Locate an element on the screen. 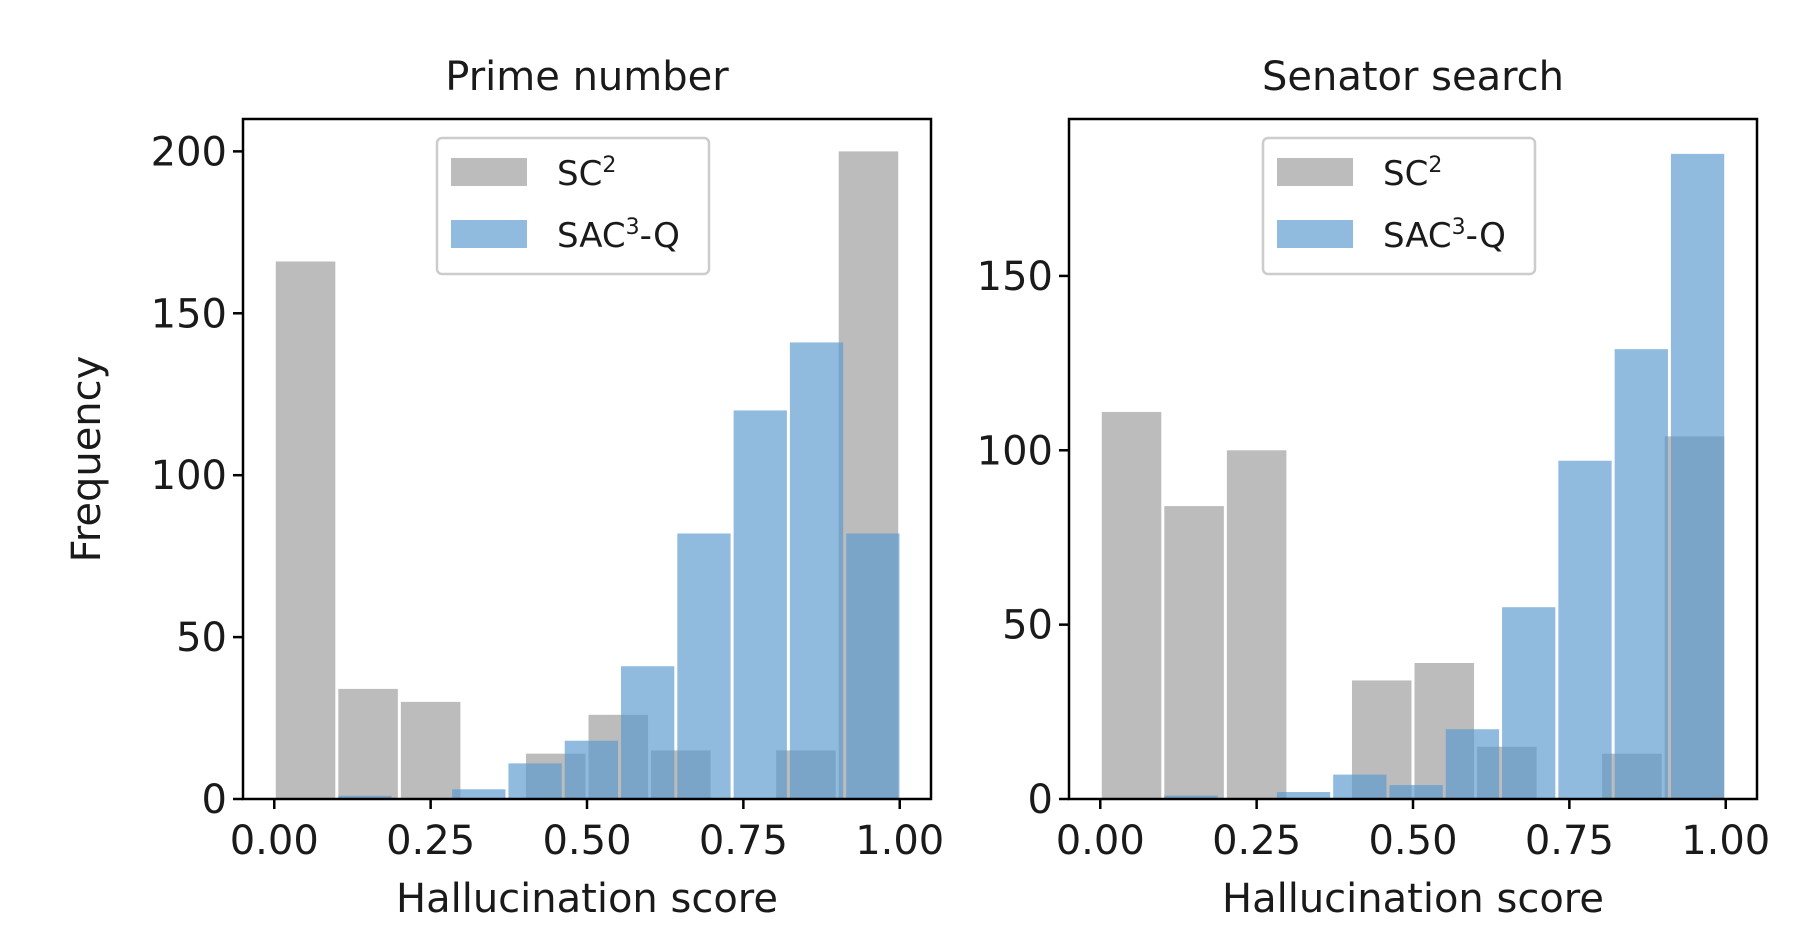  series-2-bars is located at coordinates (619, 570).